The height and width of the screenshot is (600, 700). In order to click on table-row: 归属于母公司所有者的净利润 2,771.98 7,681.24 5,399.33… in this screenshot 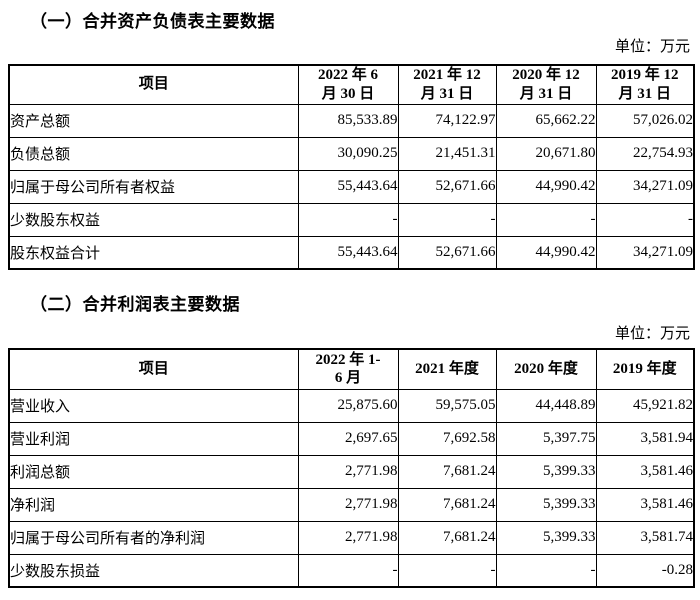, I will do `click(351, 537)`.